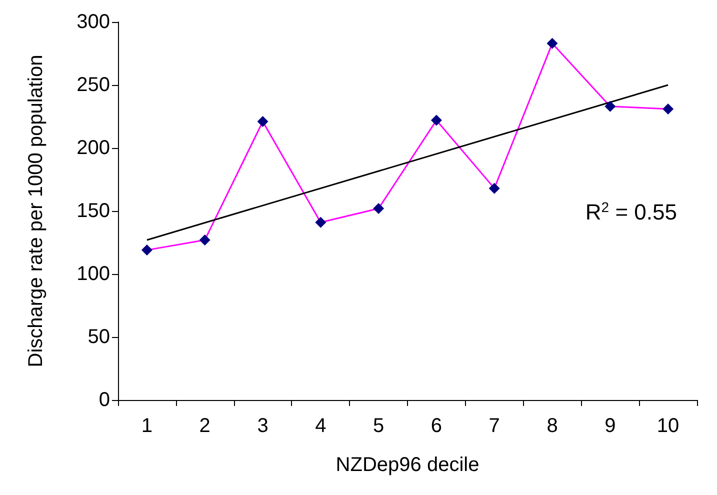 Image resolution: width=717 pixels, height=495 pixels. I want to click on x-tick-label: 1, so click(147, 426).